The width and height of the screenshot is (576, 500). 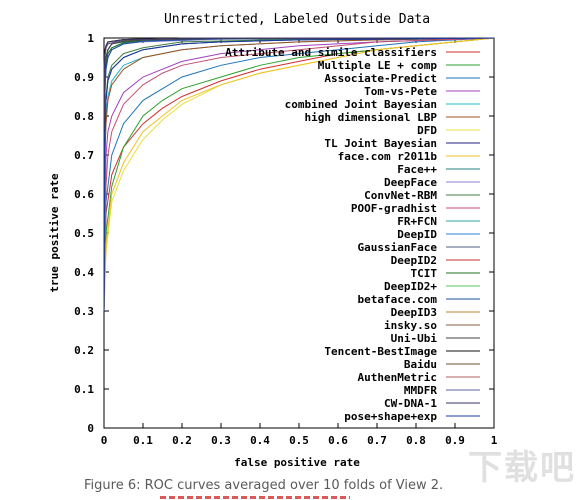 What do you see at coordinates (400, 195) in the screenshot?
I see `legend-entry-label: ConvNet-RBM` at bounding box center [400, 195].